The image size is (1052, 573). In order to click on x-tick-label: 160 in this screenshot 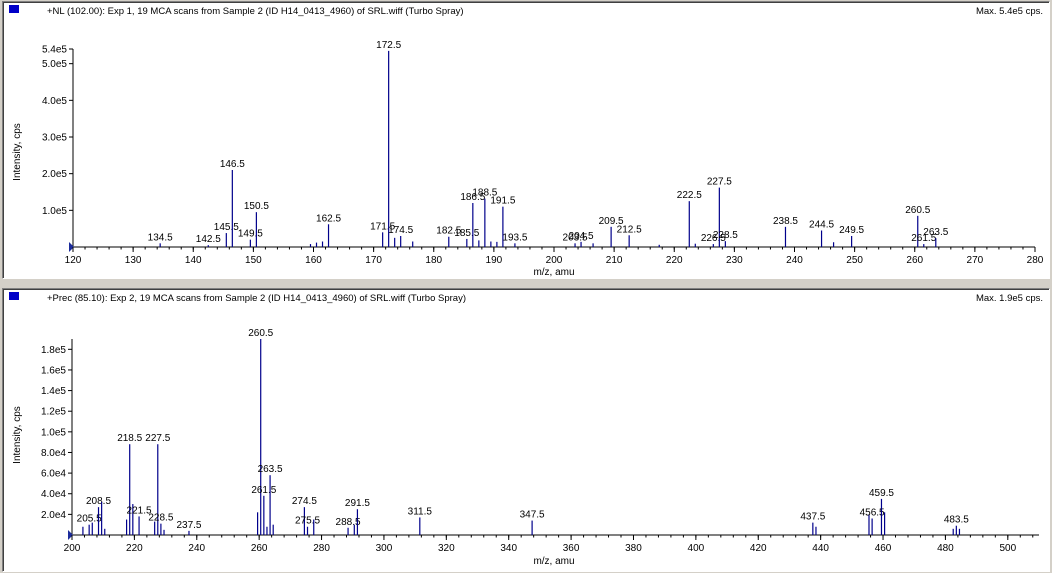, I will do `click(313, 260)`.